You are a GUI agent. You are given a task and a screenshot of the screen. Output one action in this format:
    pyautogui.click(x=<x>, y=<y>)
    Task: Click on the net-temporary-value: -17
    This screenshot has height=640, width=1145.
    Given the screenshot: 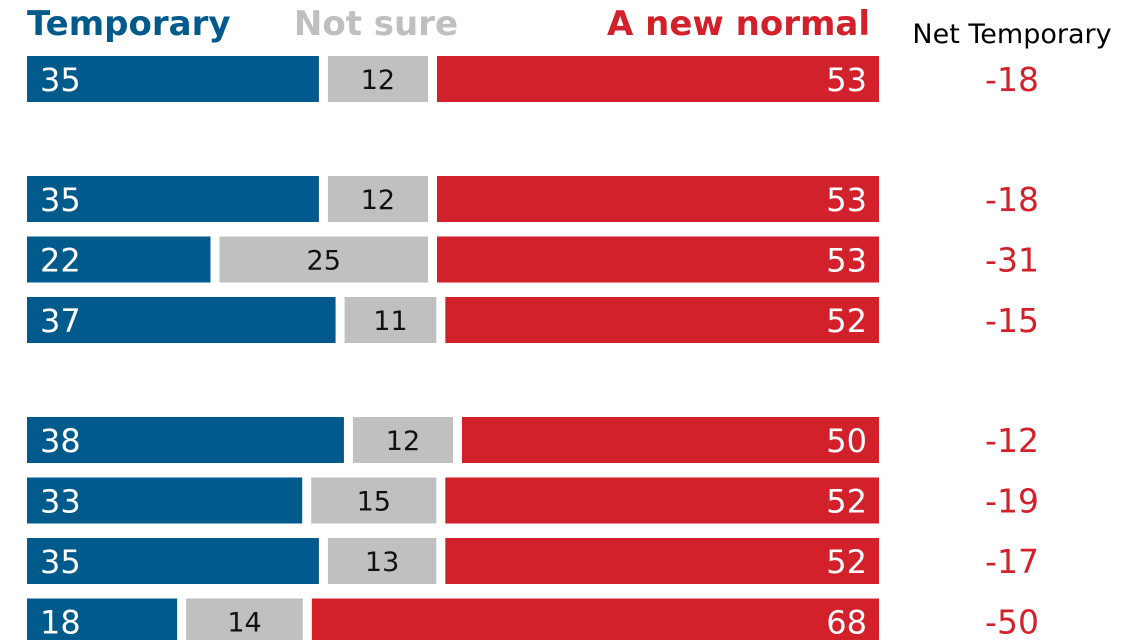 What is the action you would take?
    pyautogui.click(x=1012, y=561)
    